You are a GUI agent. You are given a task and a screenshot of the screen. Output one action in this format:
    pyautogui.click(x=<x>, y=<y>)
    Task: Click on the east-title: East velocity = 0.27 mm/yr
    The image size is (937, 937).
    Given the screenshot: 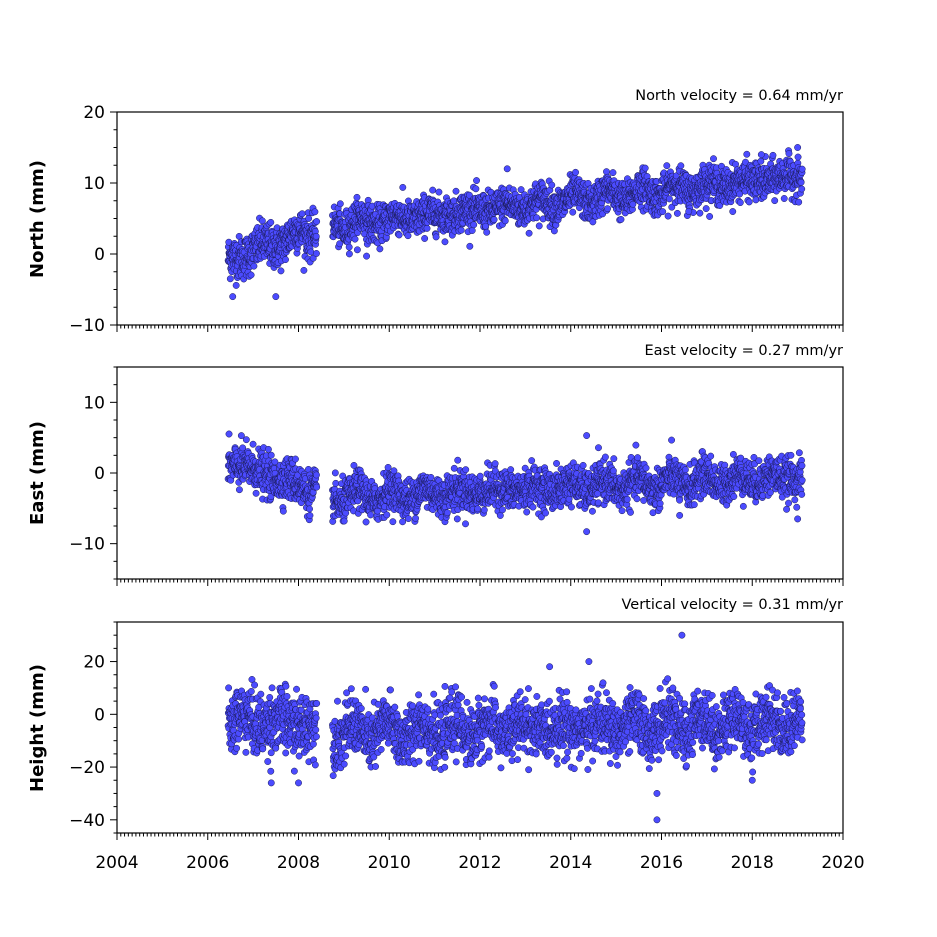 What is the action you would take?
    pyautogui.click(x=743, y=351)
    